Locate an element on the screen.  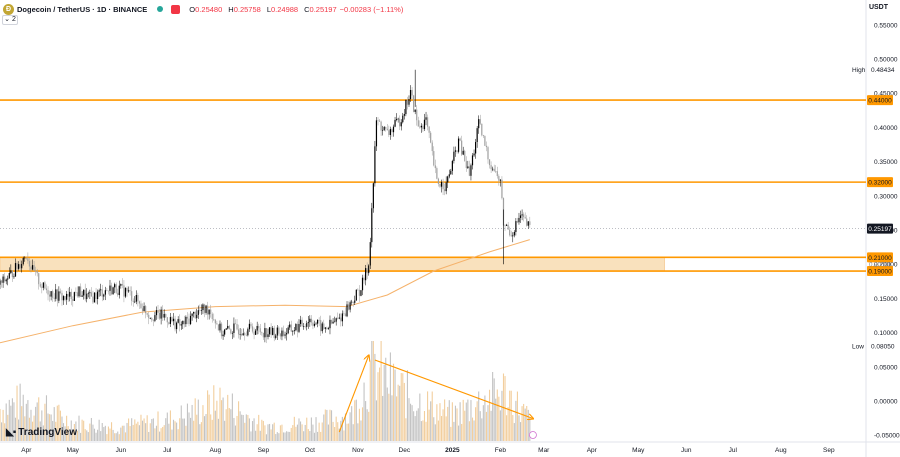
y-tick-label: 0.45000 is located at coordinates (886, 94).